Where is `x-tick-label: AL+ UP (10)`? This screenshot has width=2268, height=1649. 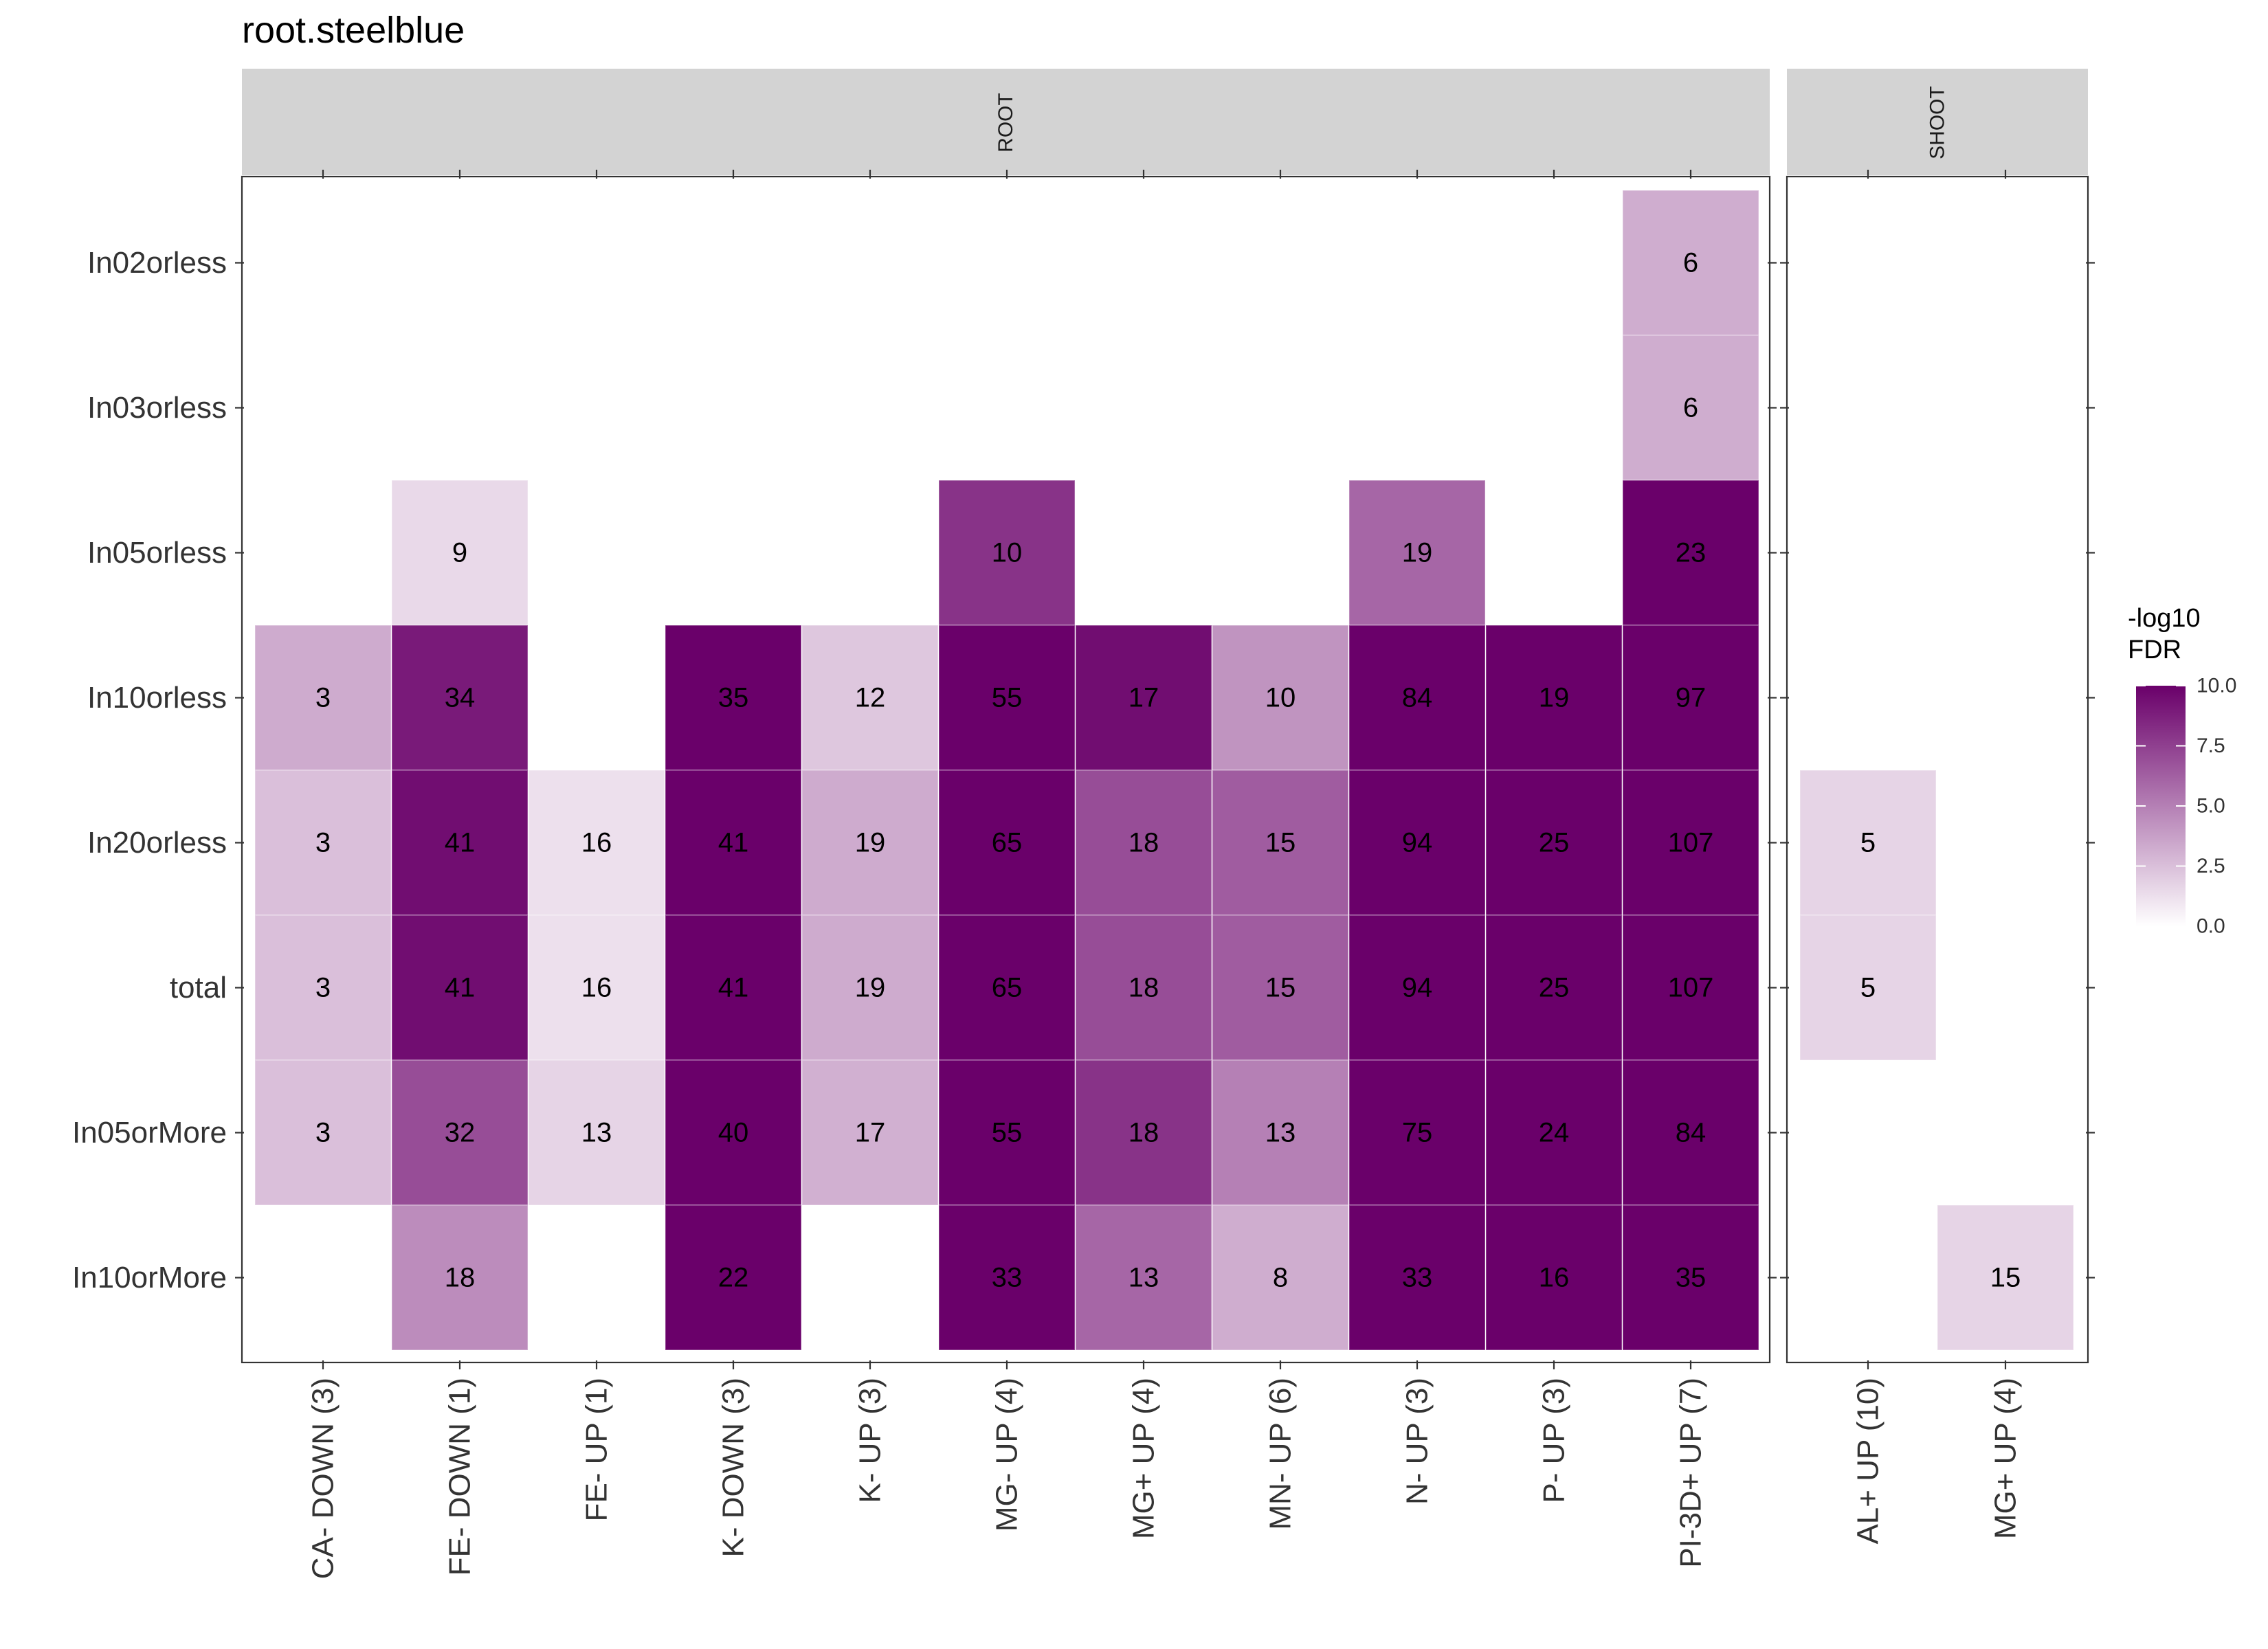 x-tick-label: AL+ UP (10) is located at coordinates (1868, 1461).